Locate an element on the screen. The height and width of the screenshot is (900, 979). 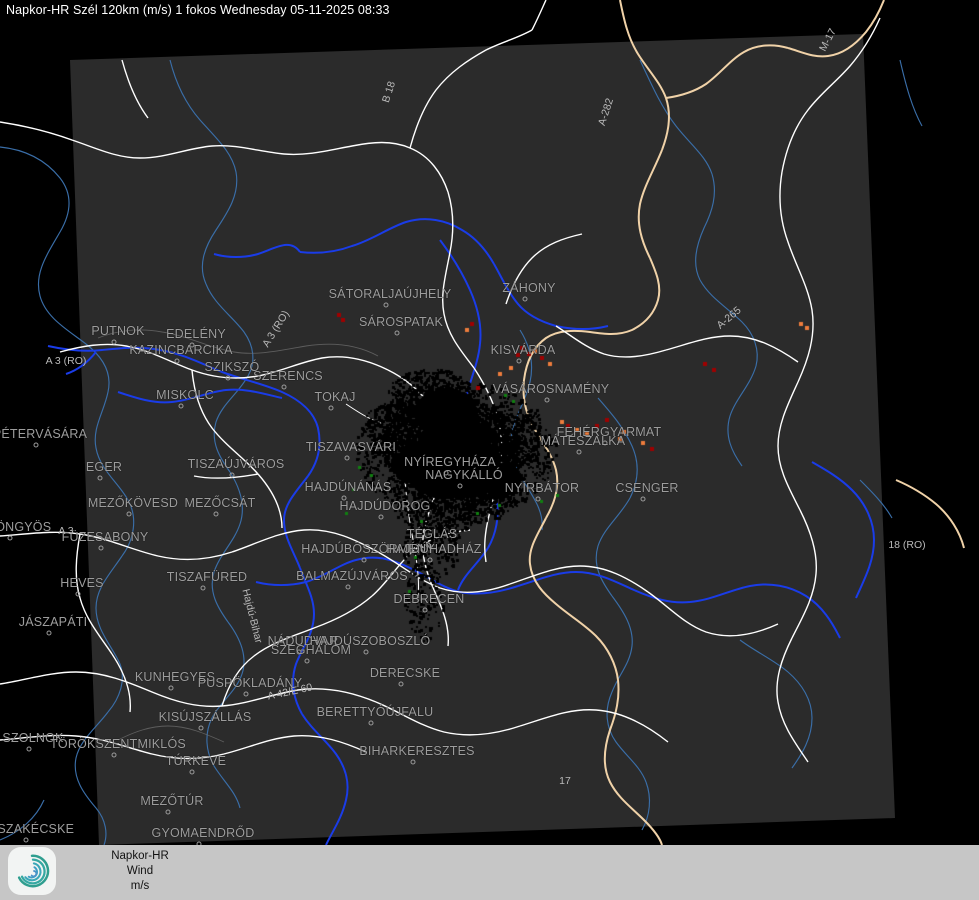
road-label: A 3 is located at coordinates (66, 531).